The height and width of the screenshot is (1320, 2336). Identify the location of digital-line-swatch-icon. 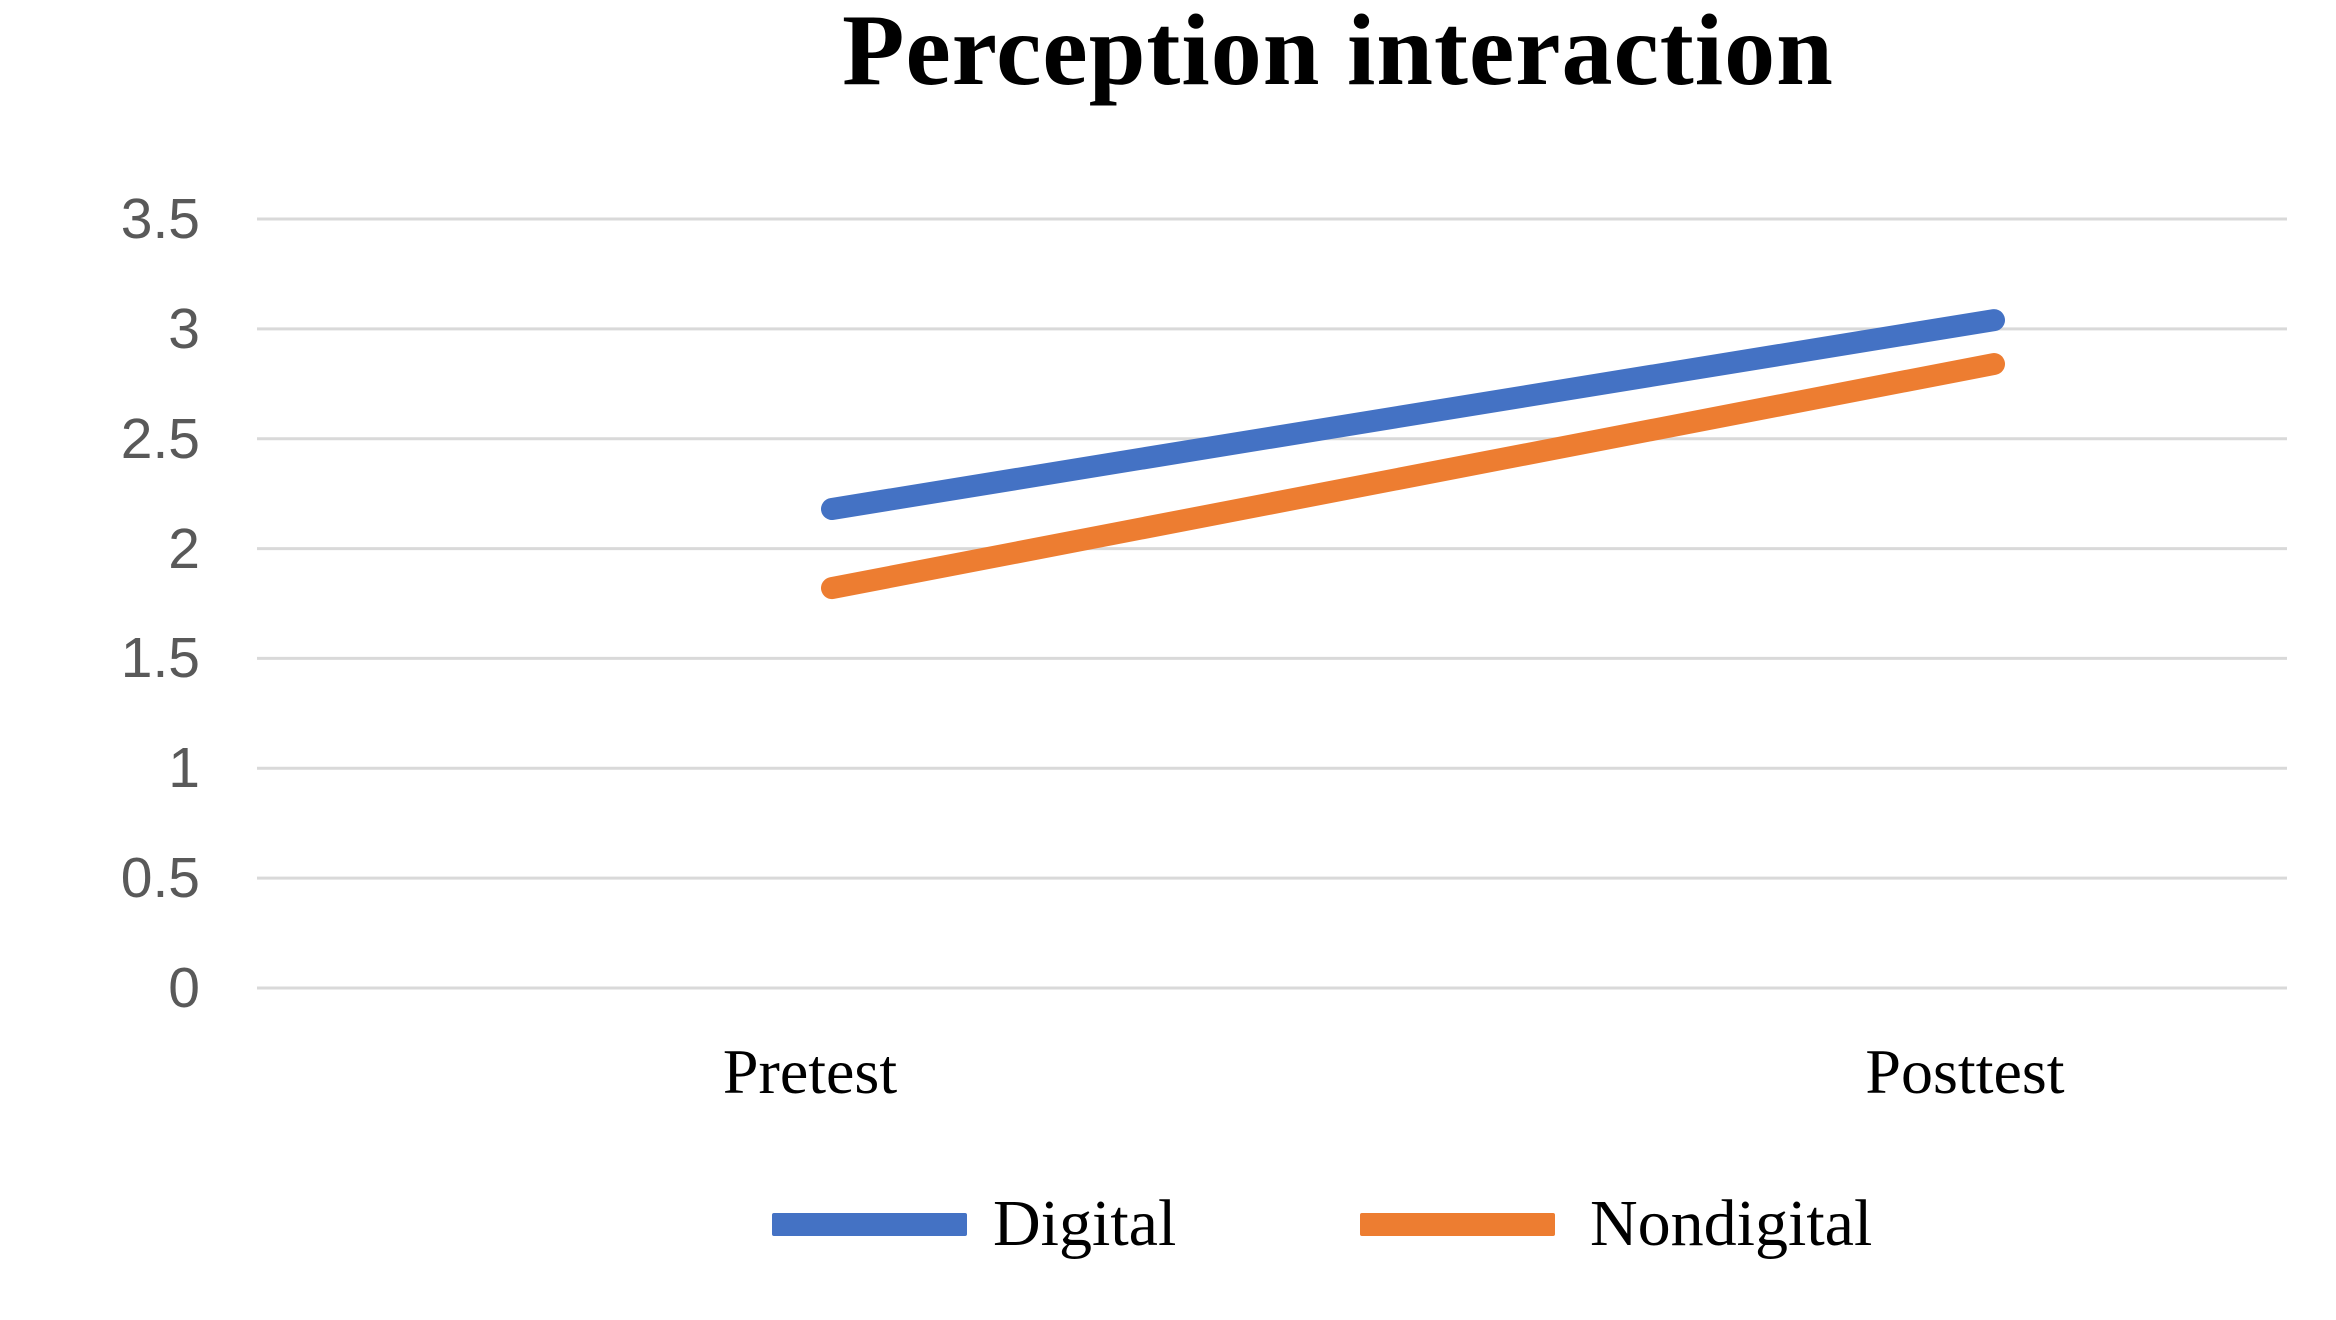
(869, 1224).